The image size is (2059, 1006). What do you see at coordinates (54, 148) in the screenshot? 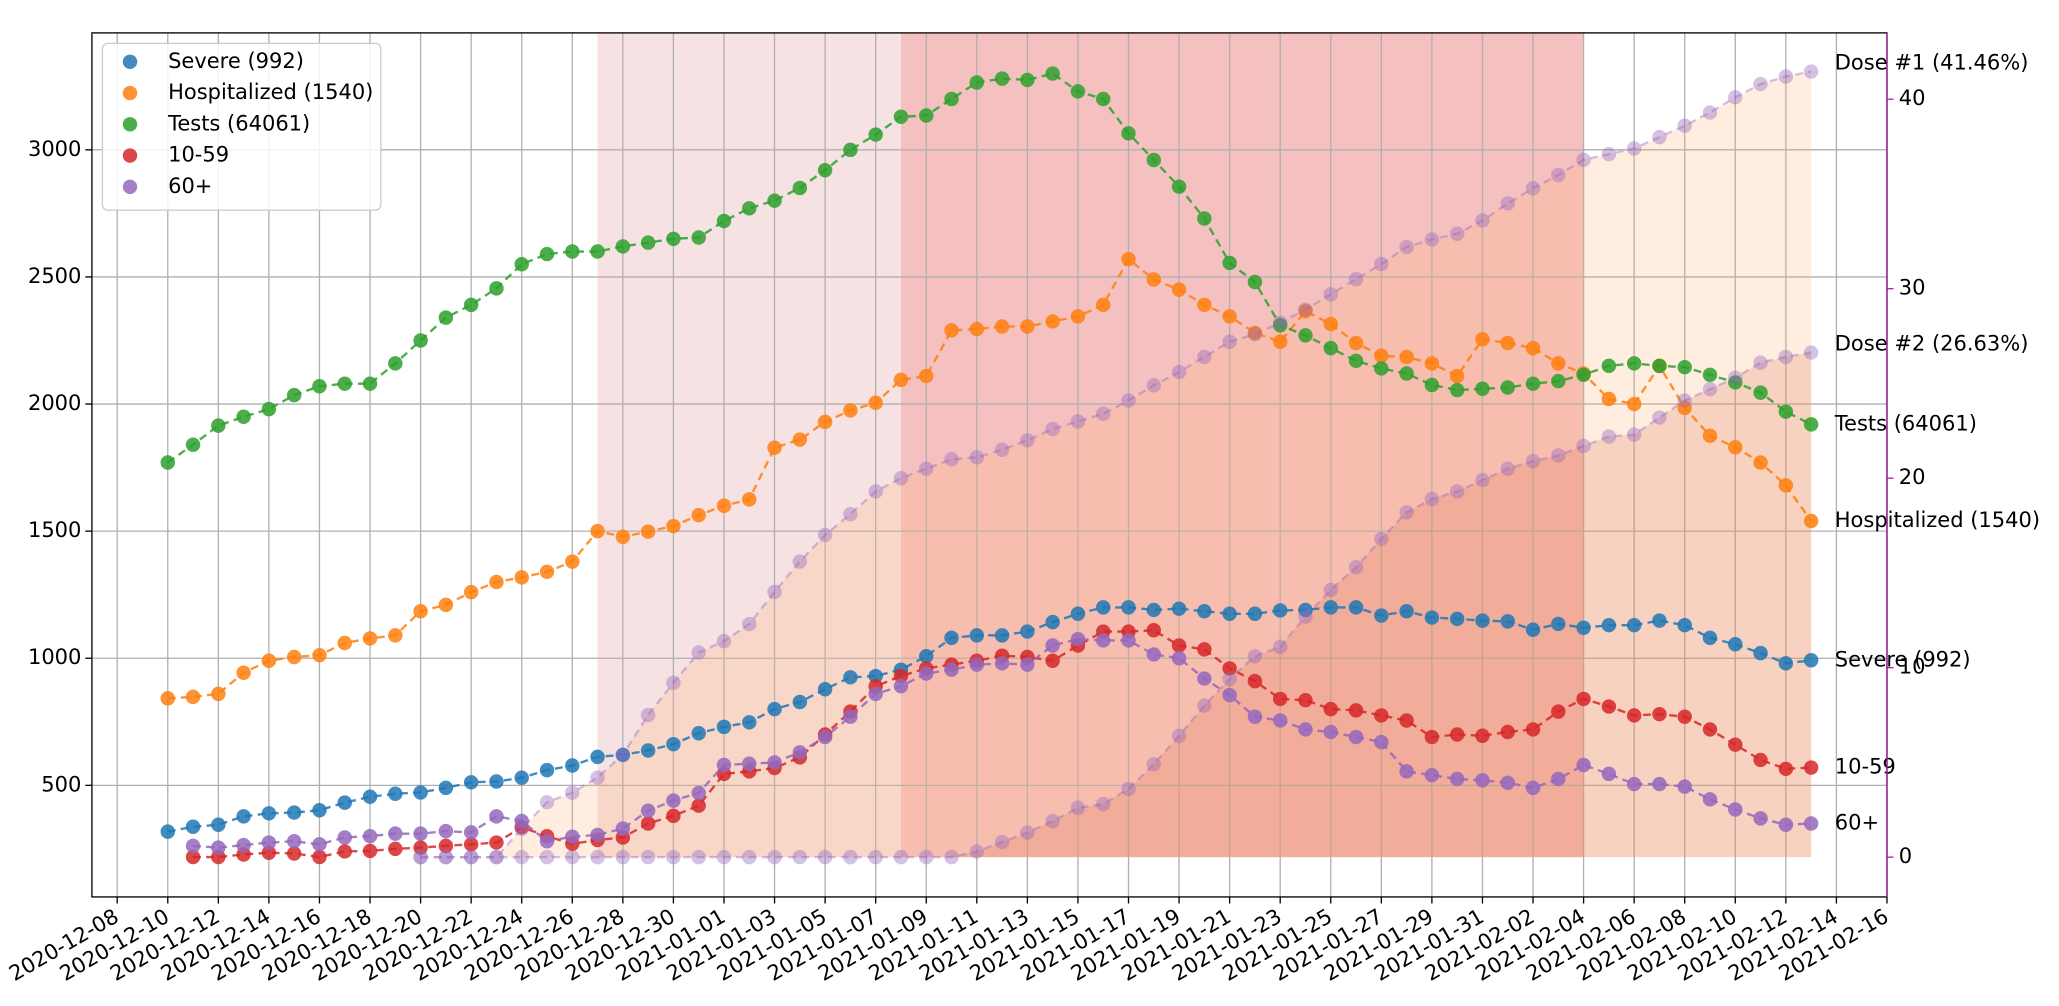
I see `y-tick-label: 3000` at bounding box center [54, 148].